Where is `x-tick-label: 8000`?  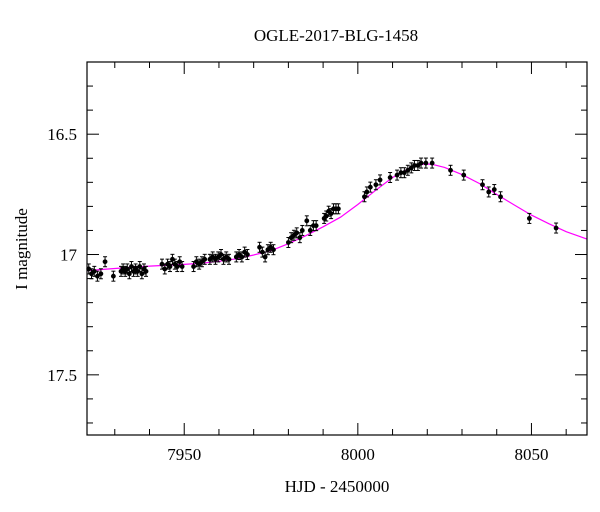 x-tick-label: 8000 is located at coordinates (358, 454).